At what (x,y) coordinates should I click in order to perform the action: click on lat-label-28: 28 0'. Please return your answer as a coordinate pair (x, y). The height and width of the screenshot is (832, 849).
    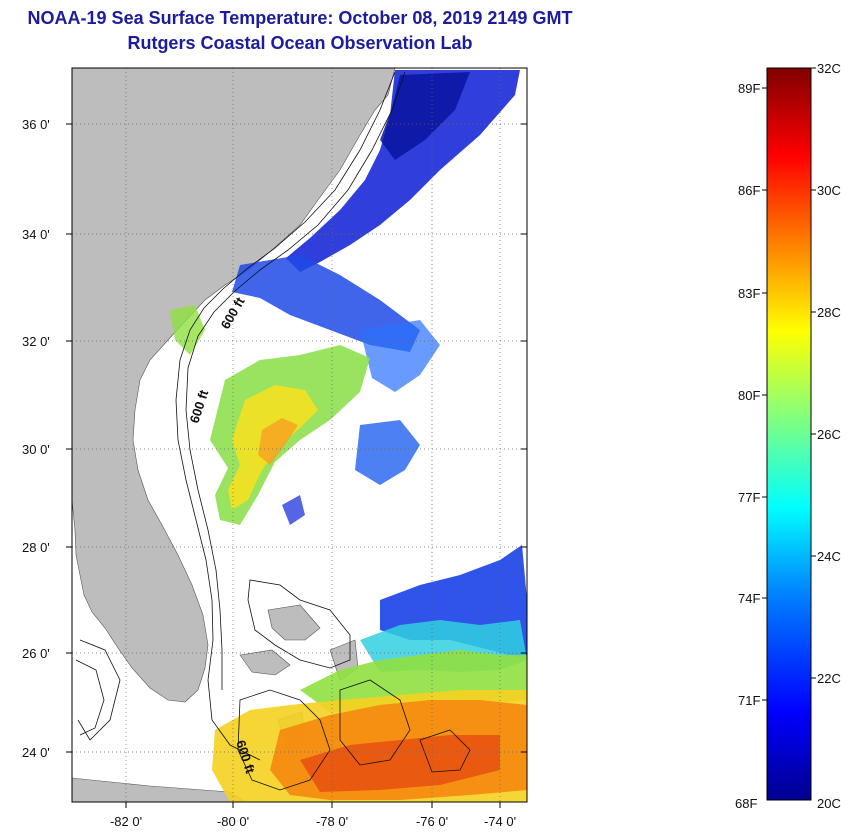
    Looking at the image, I should click on (36, 547).